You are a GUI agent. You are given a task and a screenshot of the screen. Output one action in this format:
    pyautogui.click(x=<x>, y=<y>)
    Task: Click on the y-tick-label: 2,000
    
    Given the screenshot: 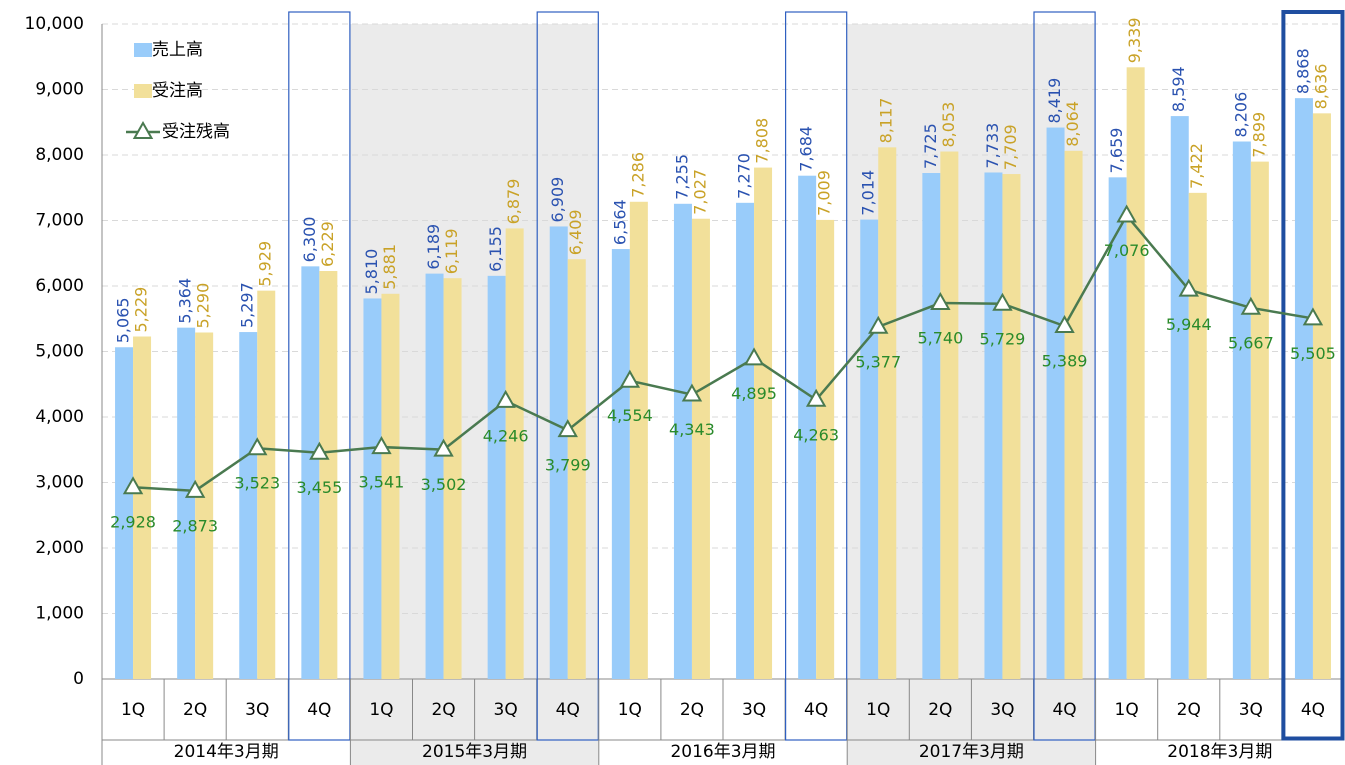 What is the action you would take?
    pyautogui.click(x=59, y=548)
    